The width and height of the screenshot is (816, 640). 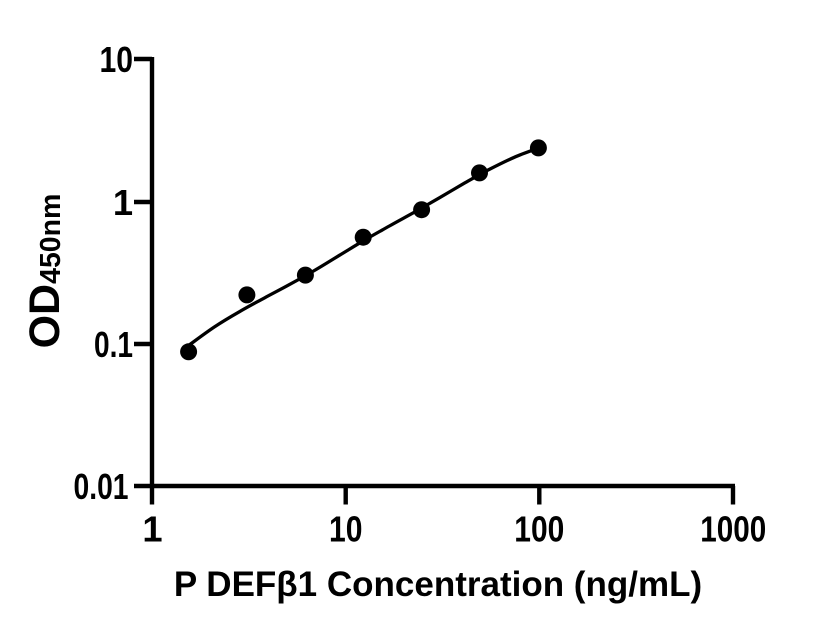 I want to click on svg-text: 0.01, so click(x=101, y=486).